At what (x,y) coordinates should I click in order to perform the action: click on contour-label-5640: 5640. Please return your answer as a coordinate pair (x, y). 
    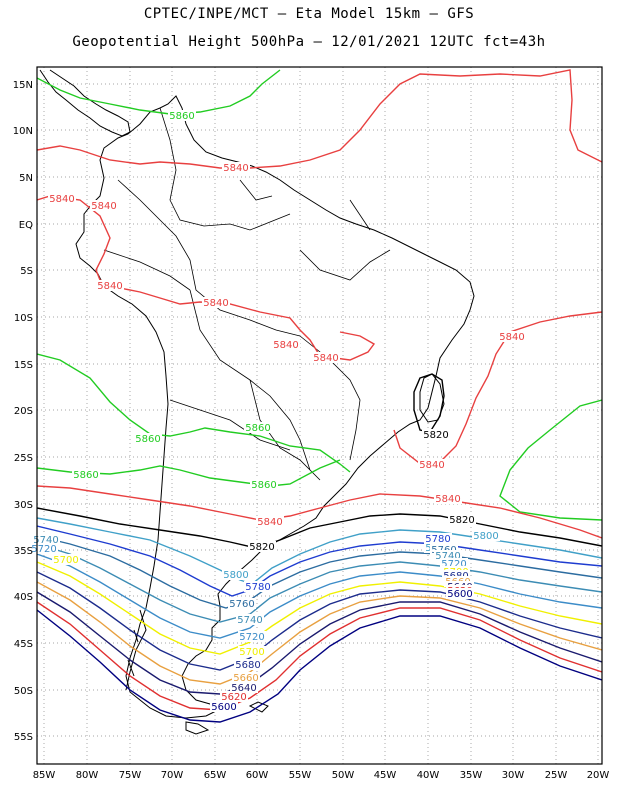
    Looking at the image, I should click on (243, 688).